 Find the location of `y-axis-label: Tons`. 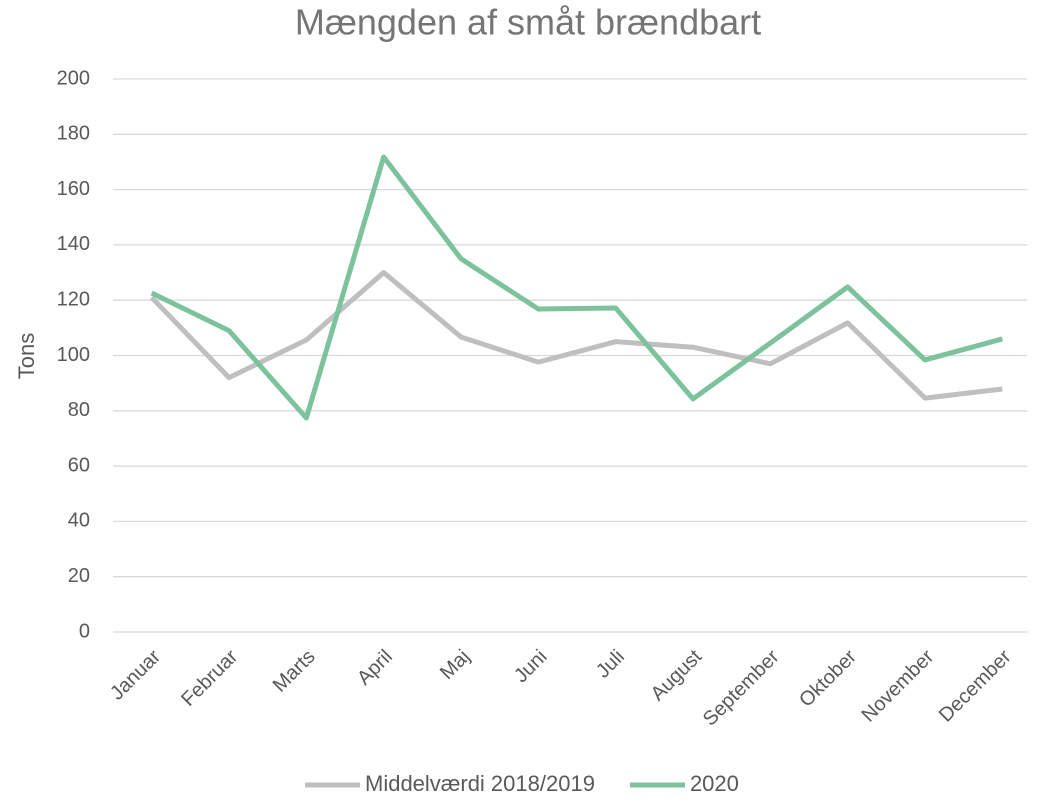

y-axis-label: Tons is located at coordinates (26, 356).